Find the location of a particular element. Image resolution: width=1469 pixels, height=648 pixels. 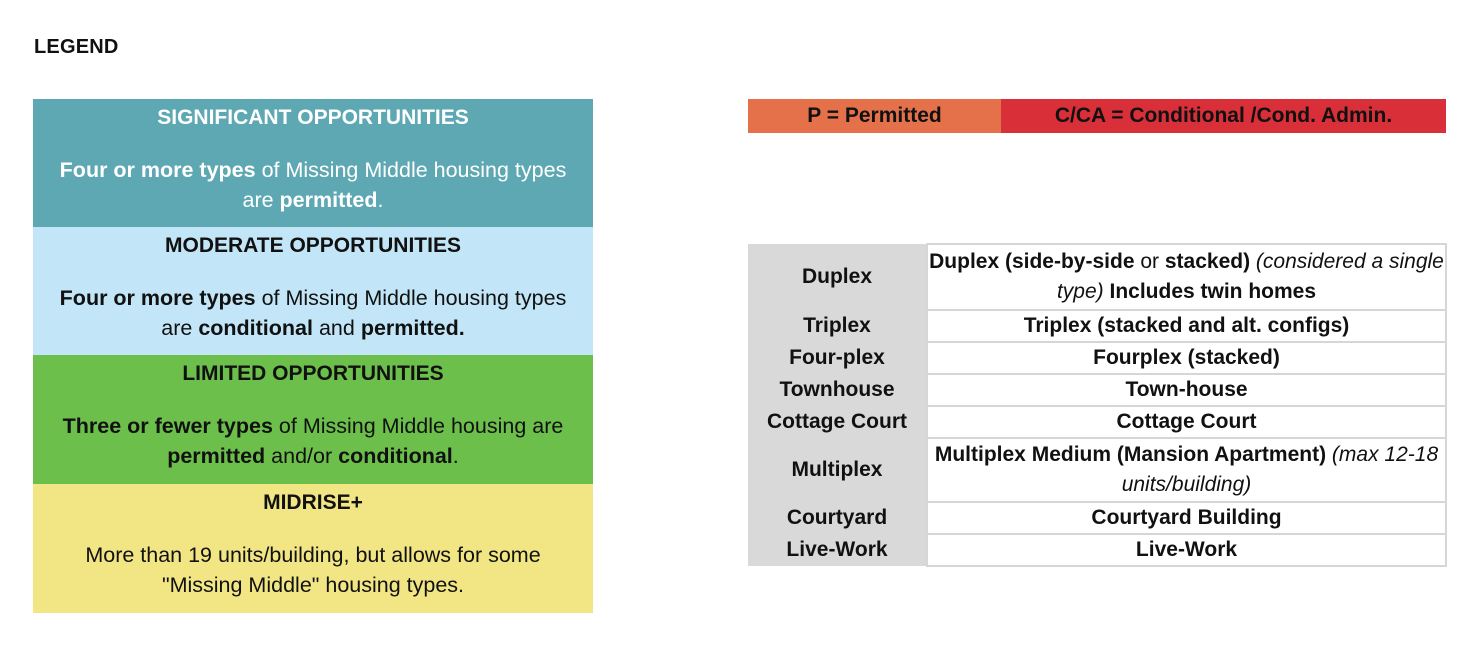

table-row: Courtyard Courtyard Building is located at coordinates (1097, 518).